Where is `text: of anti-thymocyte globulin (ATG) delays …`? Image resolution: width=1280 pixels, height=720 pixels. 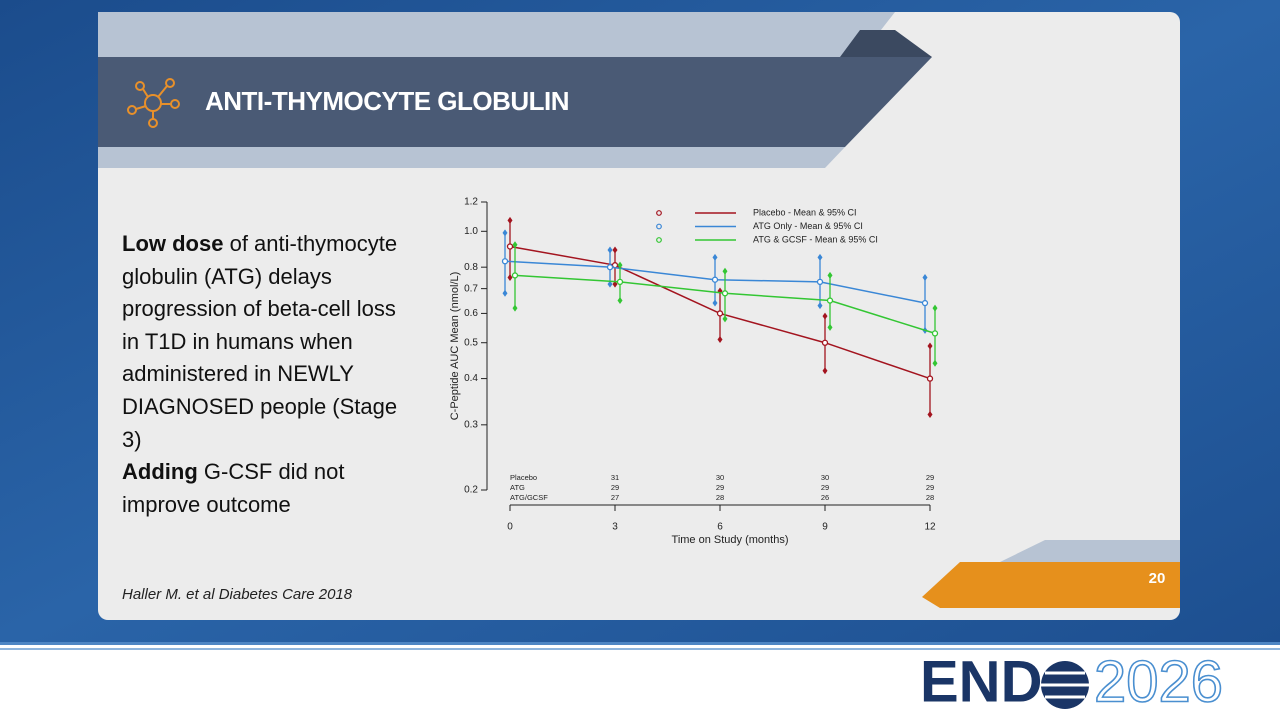 text: of anti-thymocyte globulin (ATG) delays … is located at coordinates (260, 341).